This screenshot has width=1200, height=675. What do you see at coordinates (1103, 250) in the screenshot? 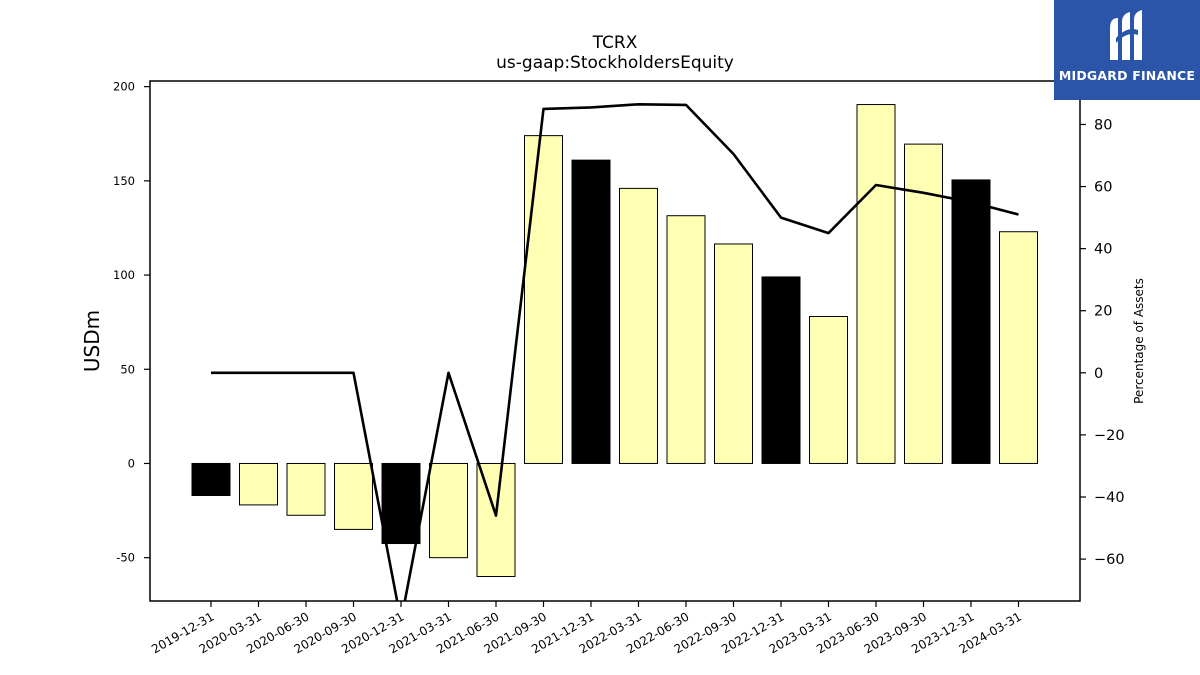
I see `y2-tick-label: 40` at bounding box center [1103, 250].